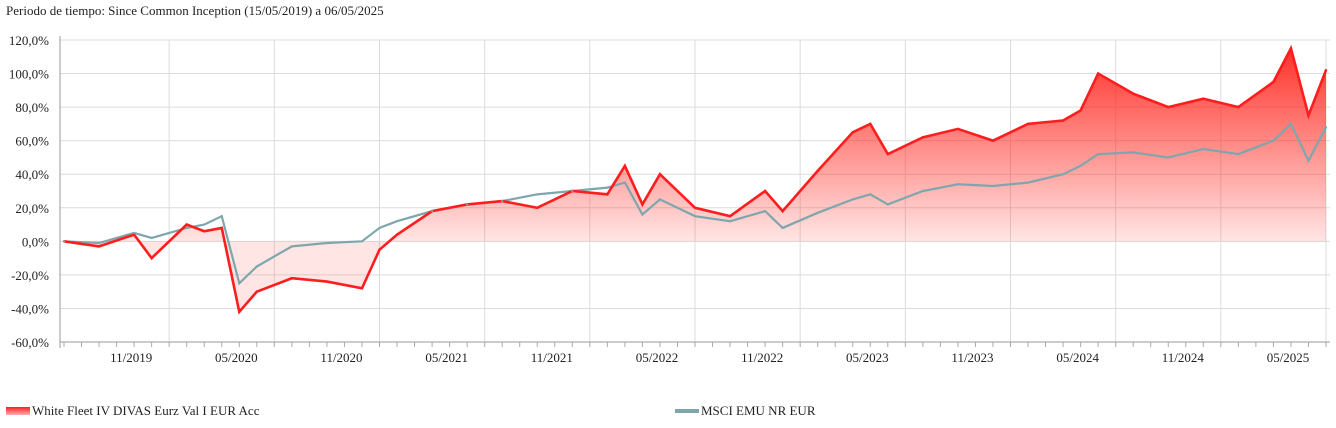  What do you see at coordinates (30, 275) in the screenshot?
I see `y-tick-label: -20,0%` at bounding box center [30, 275].